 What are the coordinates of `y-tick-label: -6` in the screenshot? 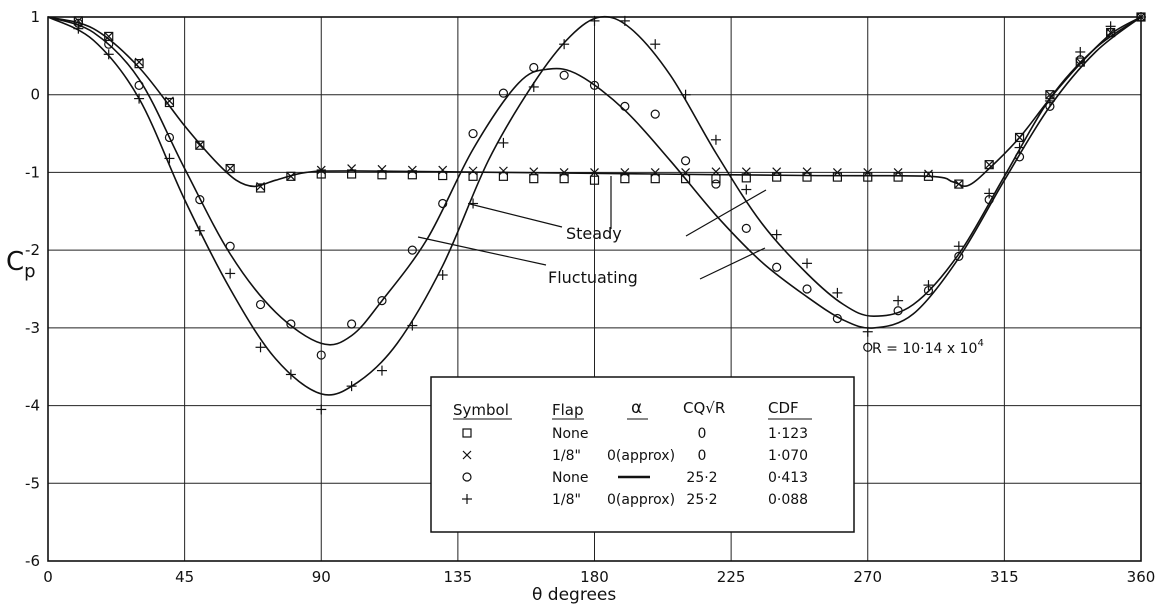 It's located at (32, 561).